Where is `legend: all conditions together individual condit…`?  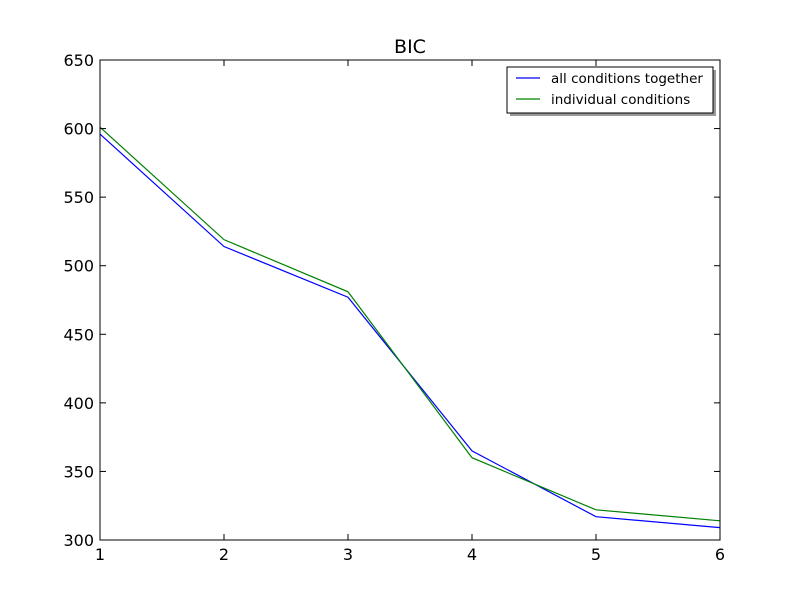
legend: all conditions together individual condit… is located at coordinates (611, 91).